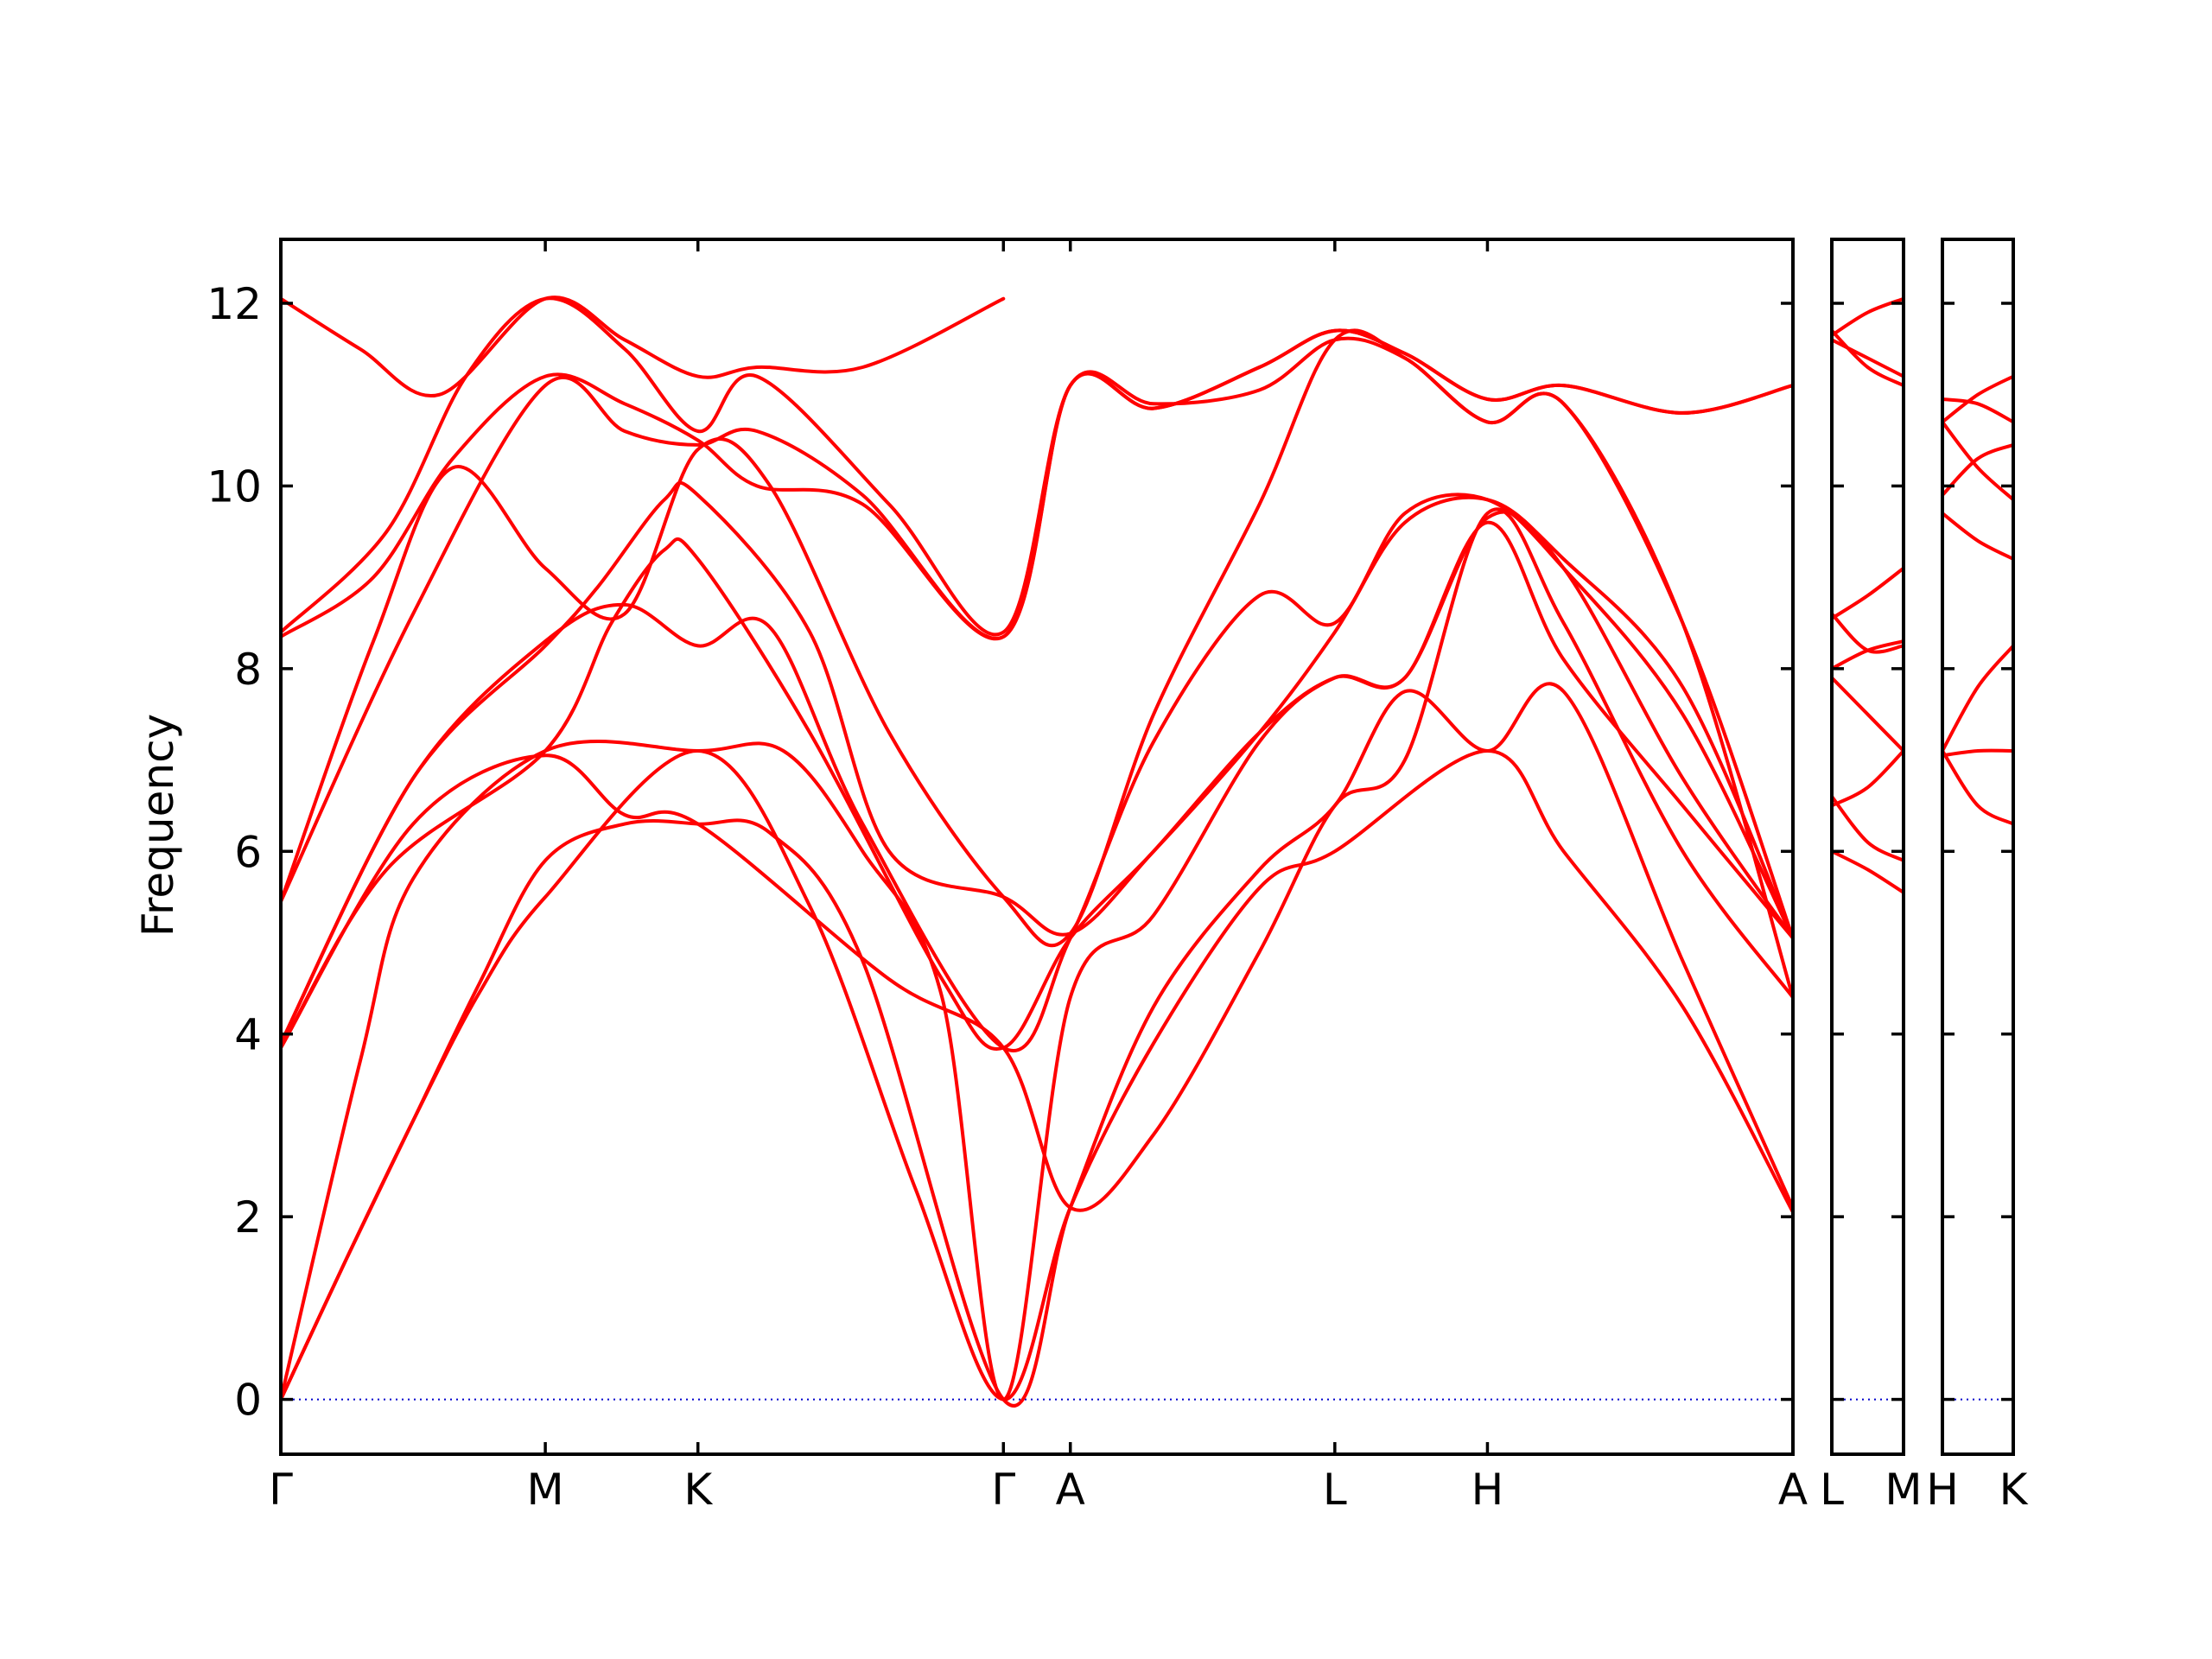  Describe the element at coordinates (248, 1035) in the screenshot. I see `y-tick-label: 4` at that location.